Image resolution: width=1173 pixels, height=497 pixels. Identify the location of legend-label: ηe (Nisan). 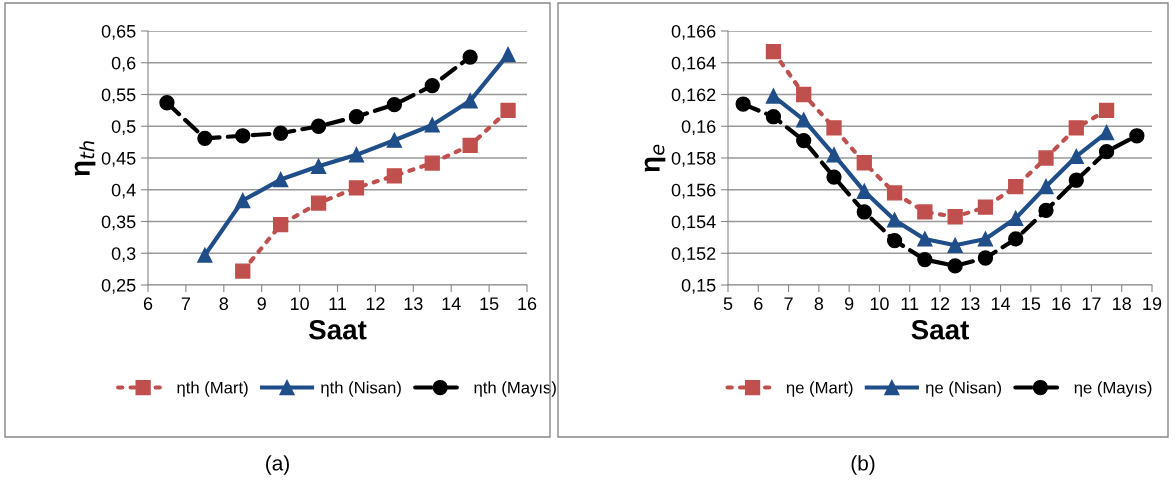
(964, 389).